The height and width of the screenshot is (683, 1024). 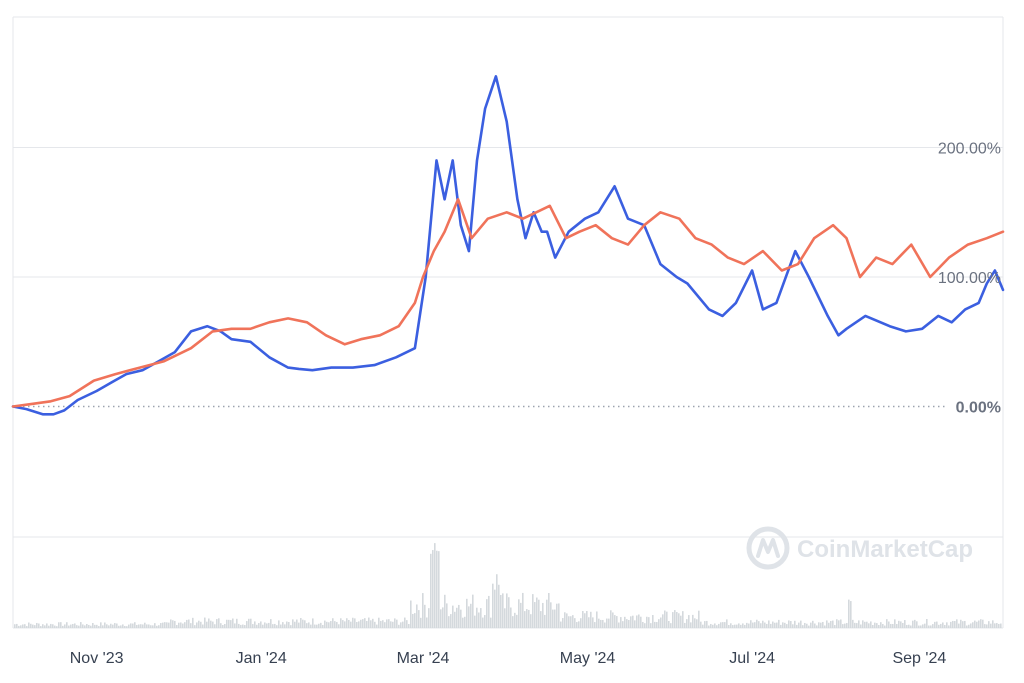 I want to click on y-tick-label: 0.00%, so click(x=978, y=408).